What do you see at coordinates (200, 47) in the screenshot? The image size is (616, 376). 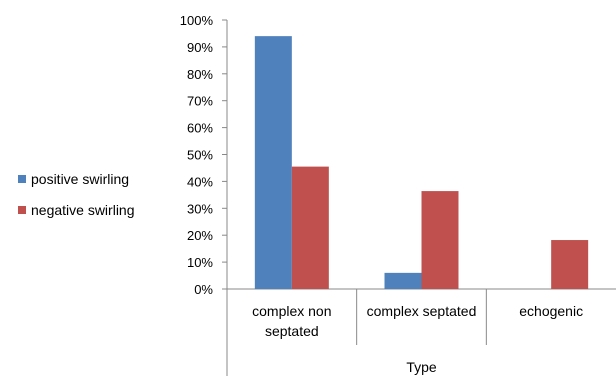 I see `y-tick-label: 90%` at bounding box center [200, 47].